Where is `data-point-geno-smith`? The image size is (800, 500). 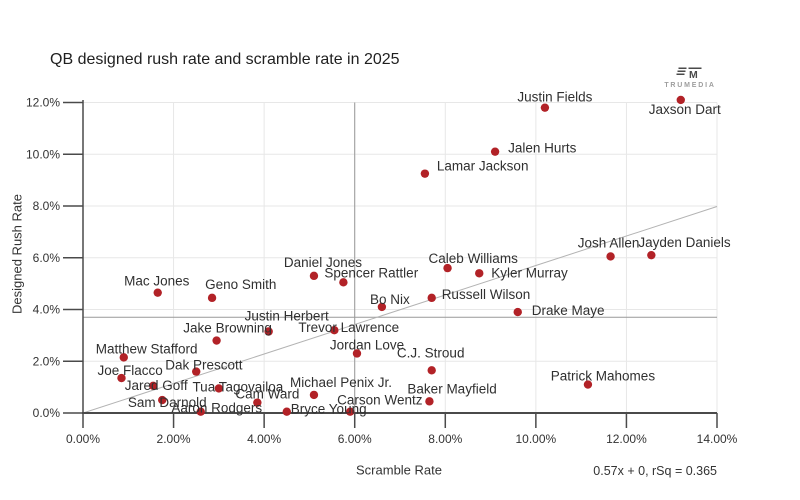
data-point-geno-smith is located at coordinates (212, 298).